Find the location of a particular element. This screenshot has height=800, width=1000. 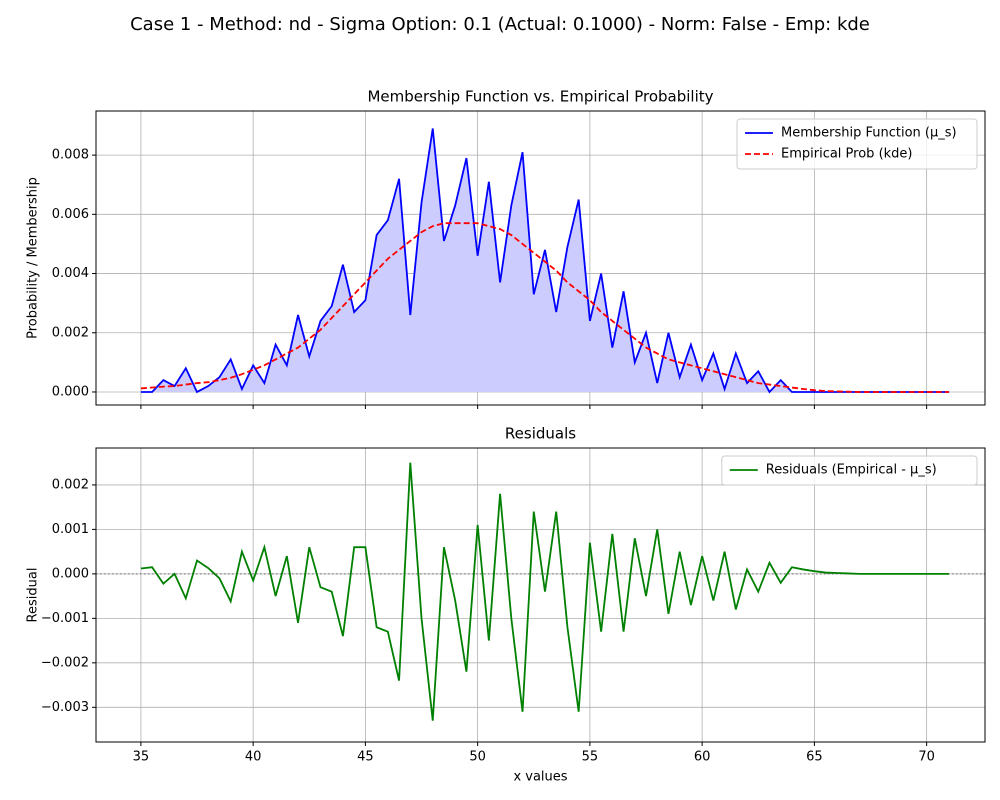

y-tick-label: 0.004 is located at coordinates (70, 273).